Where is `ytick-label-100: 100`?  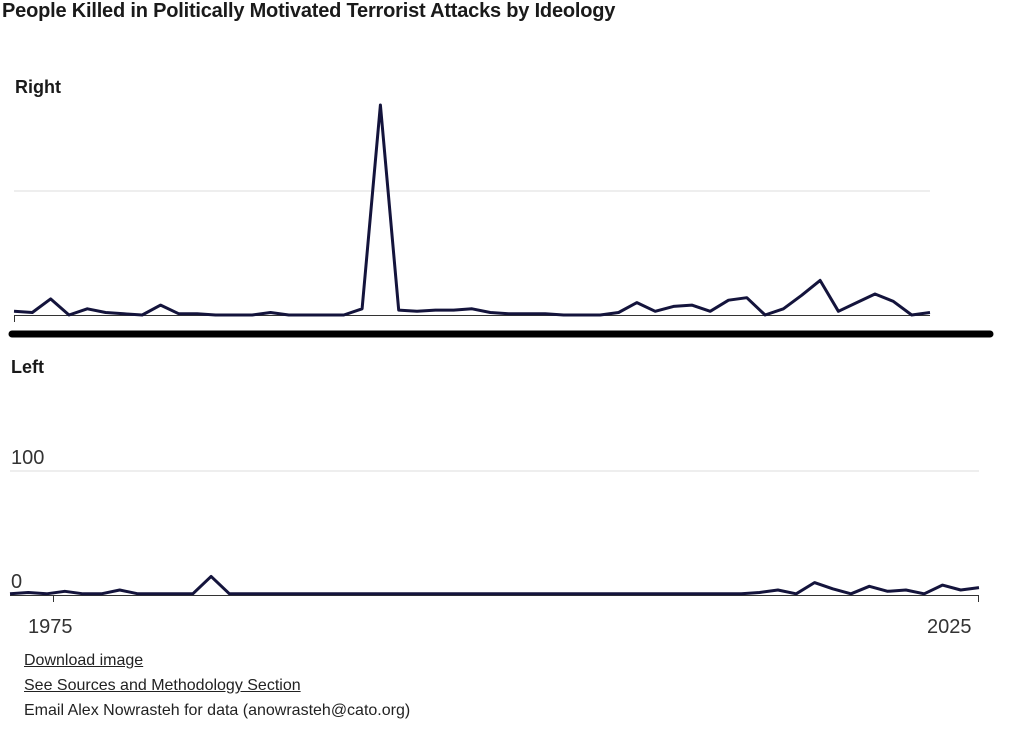
ytick-label-100: 100 is located at coordinates (27, 458).